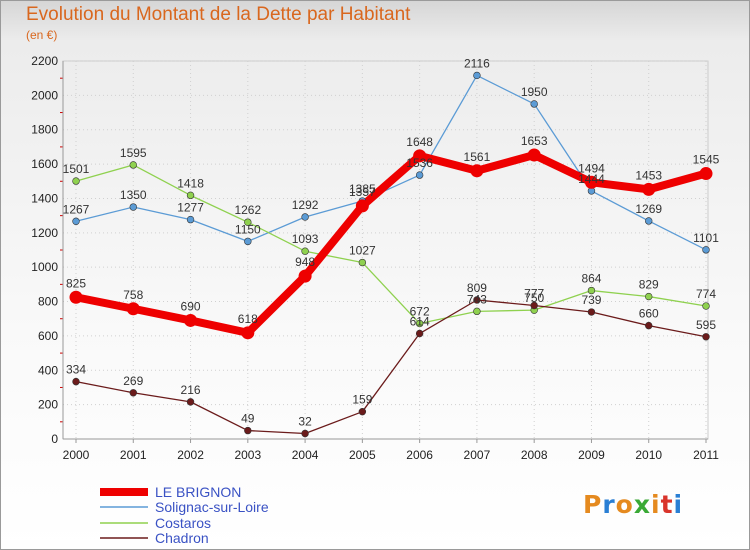 This screenshot has width=750, height=550. I want to click on logo-letter: r, so click(609, 504).